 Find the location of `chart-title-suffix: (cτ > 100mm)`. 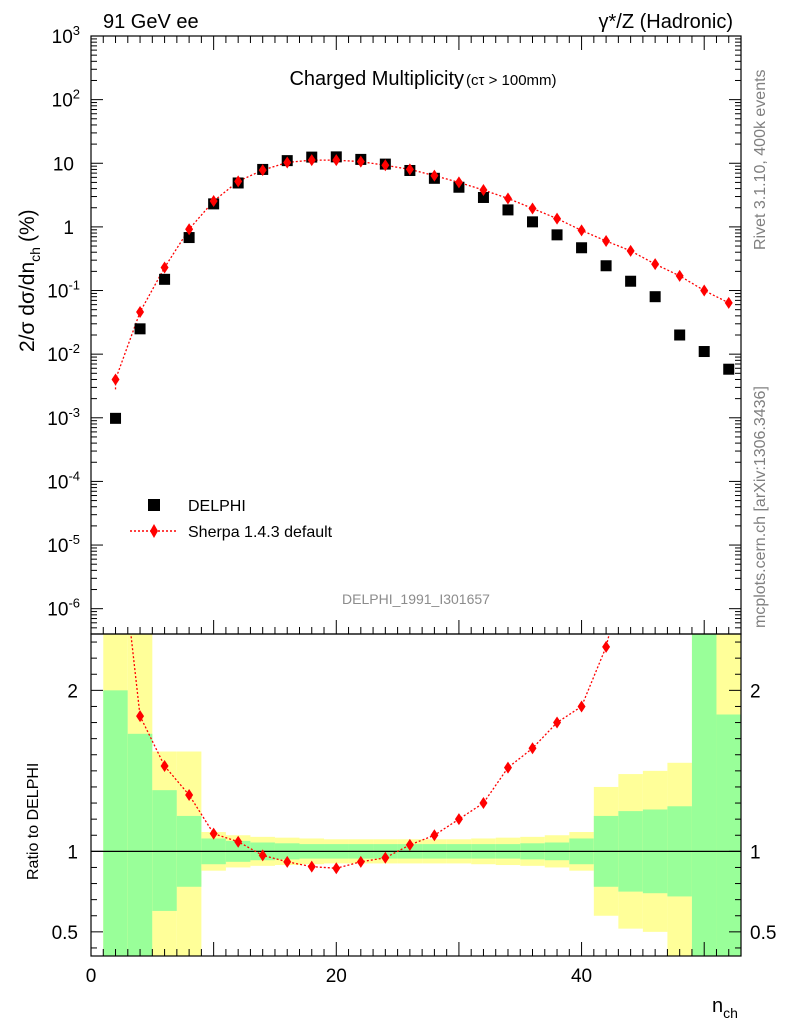

chart-title-suffix: (cτ > 100mm) is located at coordinates (511, 80).